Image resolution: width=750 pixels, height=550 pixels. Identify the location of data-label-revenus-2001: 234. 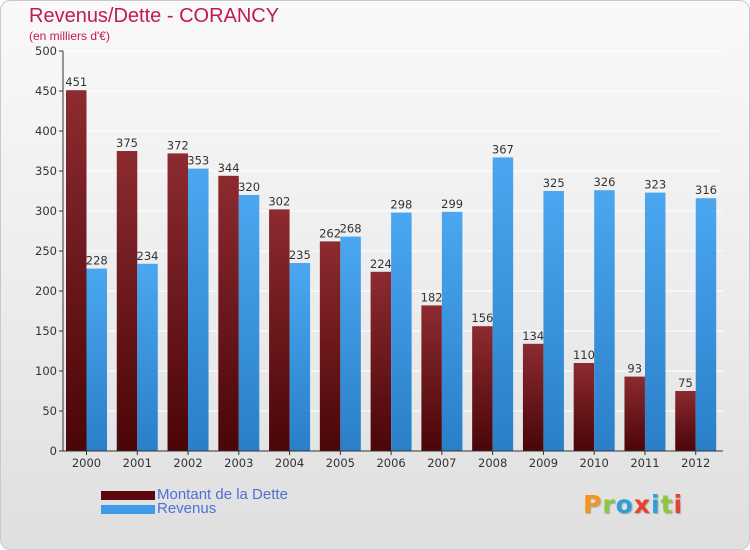
(148, 256).